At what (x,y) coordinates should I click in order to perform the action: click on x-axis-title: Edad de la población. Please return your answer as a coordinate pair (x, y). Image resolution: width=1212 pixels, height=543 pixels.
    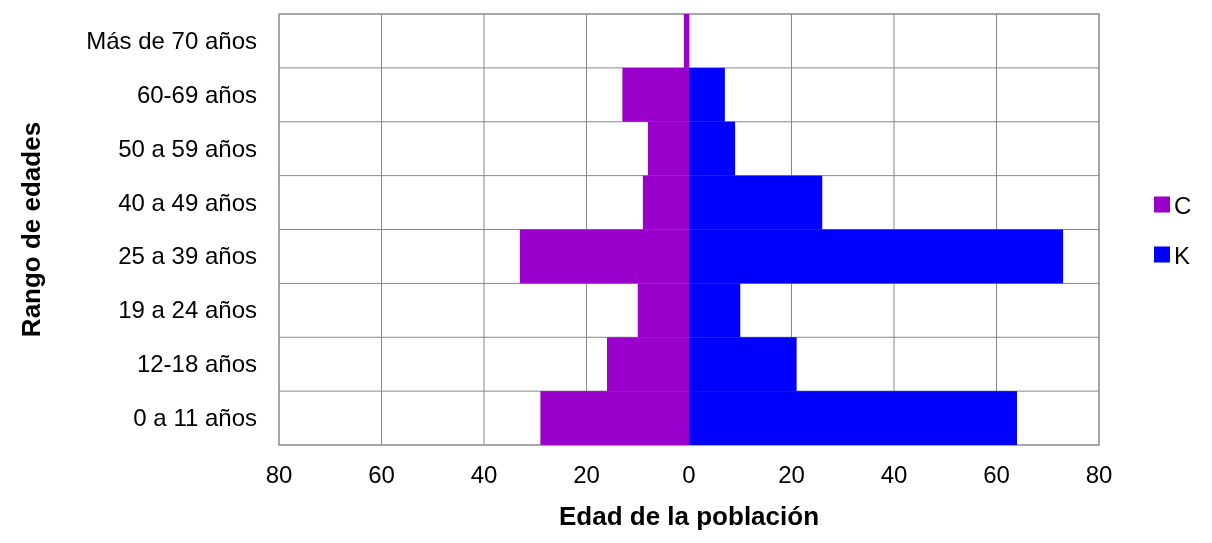
    Looking at the image, I should click on (689, 516).